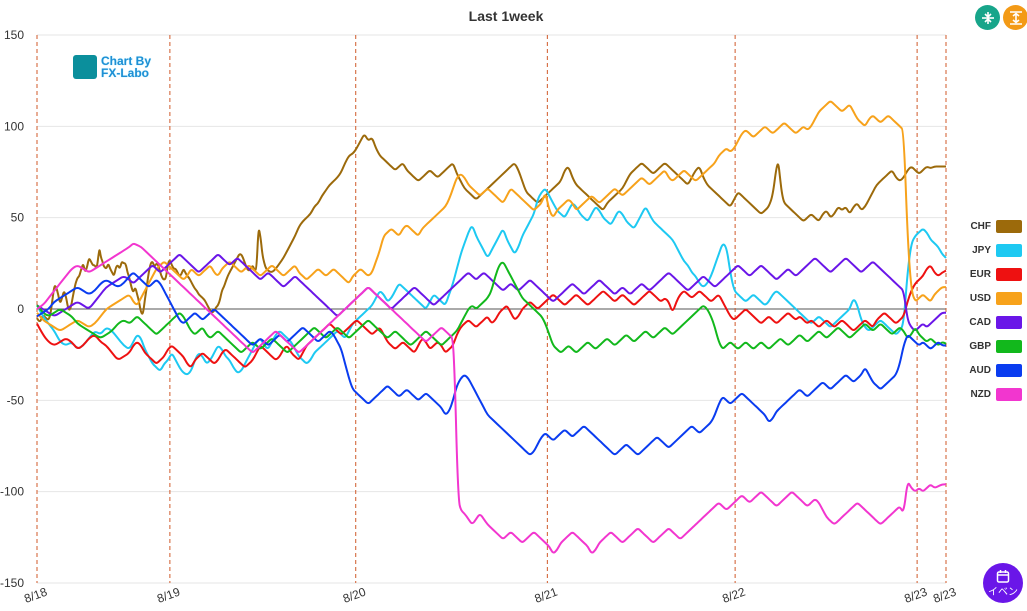 The height and width of the screenshot is (611, 1027). I want to click on y-tick-label: 100, so click(14, 126).